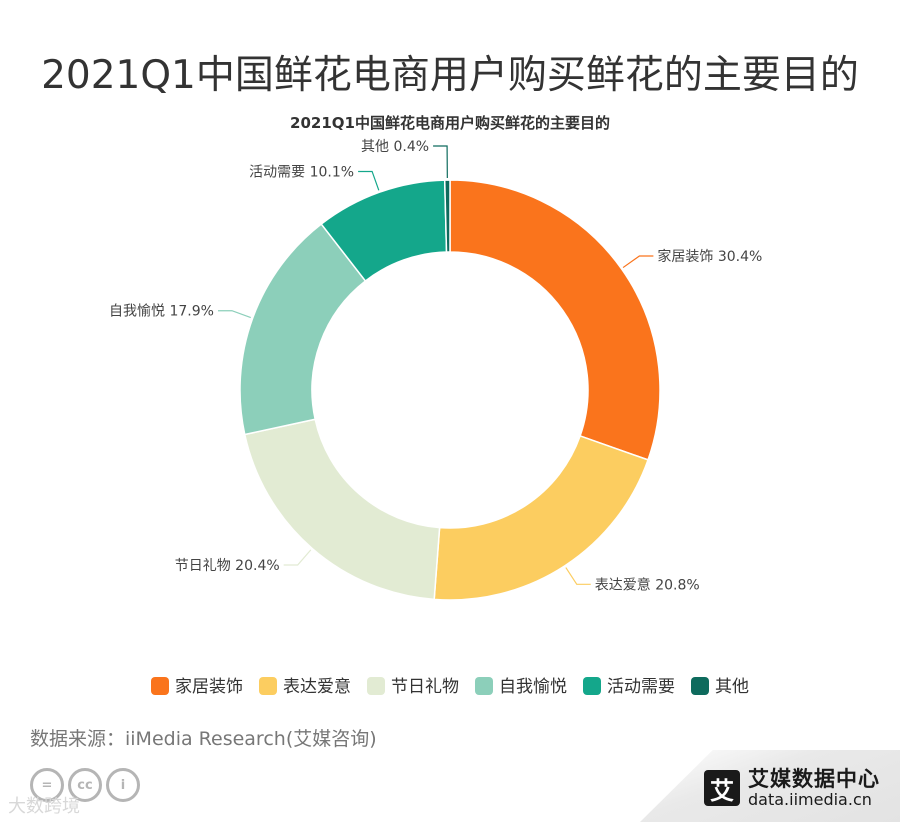  I want to click on legend-label-4: 活动需要, so click(641, 687).